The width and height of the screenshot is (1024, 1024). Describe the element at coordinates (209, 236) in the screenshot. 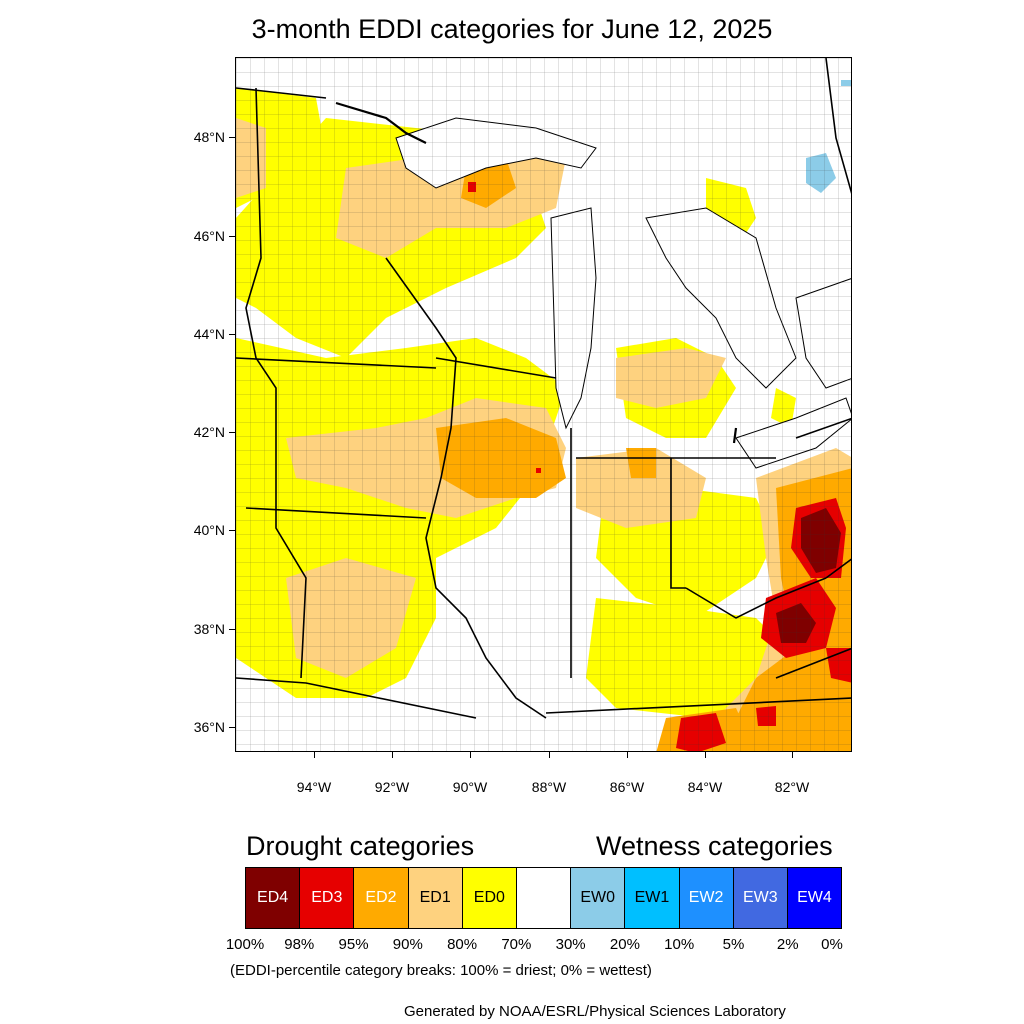

I see `lat-label-46: 46°N` at that location.